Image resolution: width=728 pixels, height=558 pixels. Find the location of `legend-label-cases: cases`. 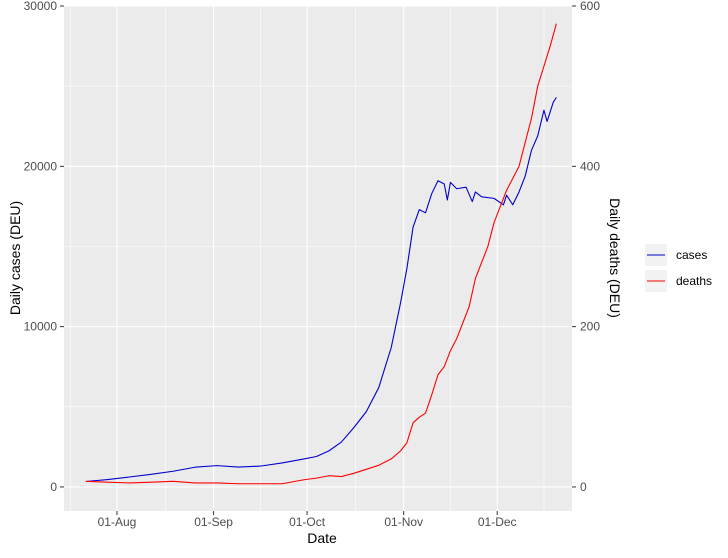

legend-label-cases: cases is located at coordinates (691, 255).